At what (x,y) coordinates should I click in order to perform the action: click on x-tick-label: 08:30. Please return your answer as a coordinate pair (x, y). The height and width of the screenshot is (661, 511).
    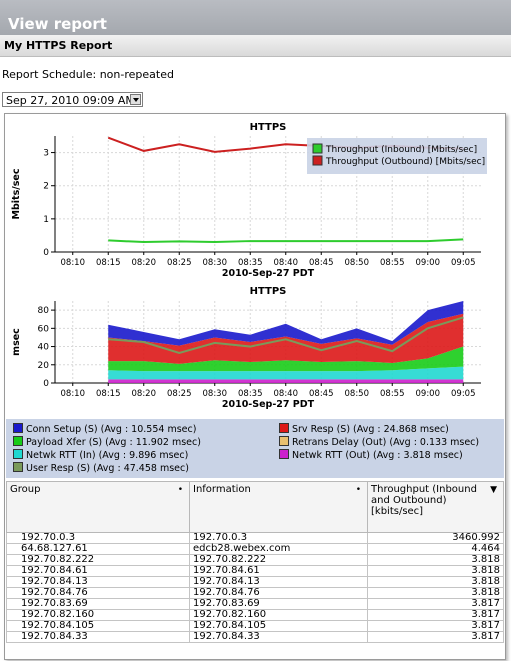
    Looking at the image, I should click on (215, 394).